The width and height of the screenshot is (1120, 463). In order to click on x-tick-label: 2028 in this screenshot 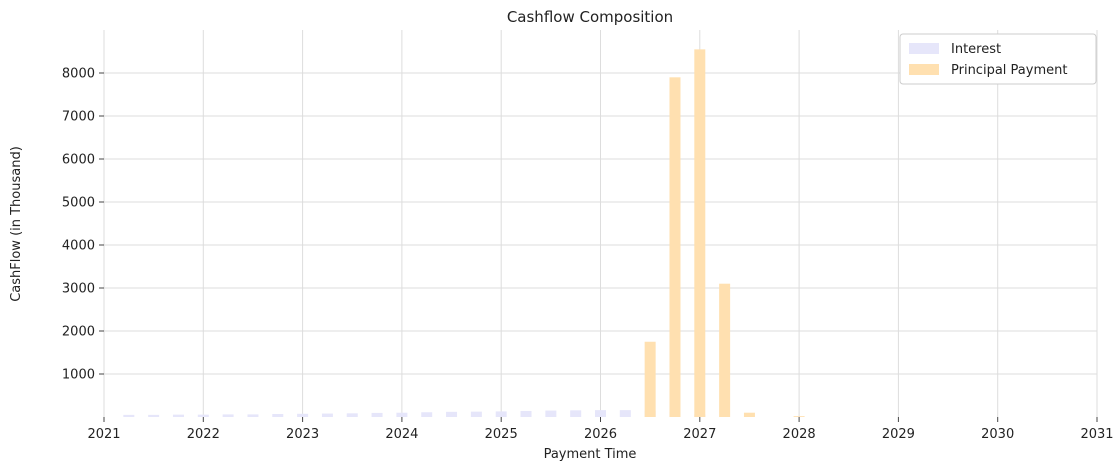, I will do `click(799, 434)`.